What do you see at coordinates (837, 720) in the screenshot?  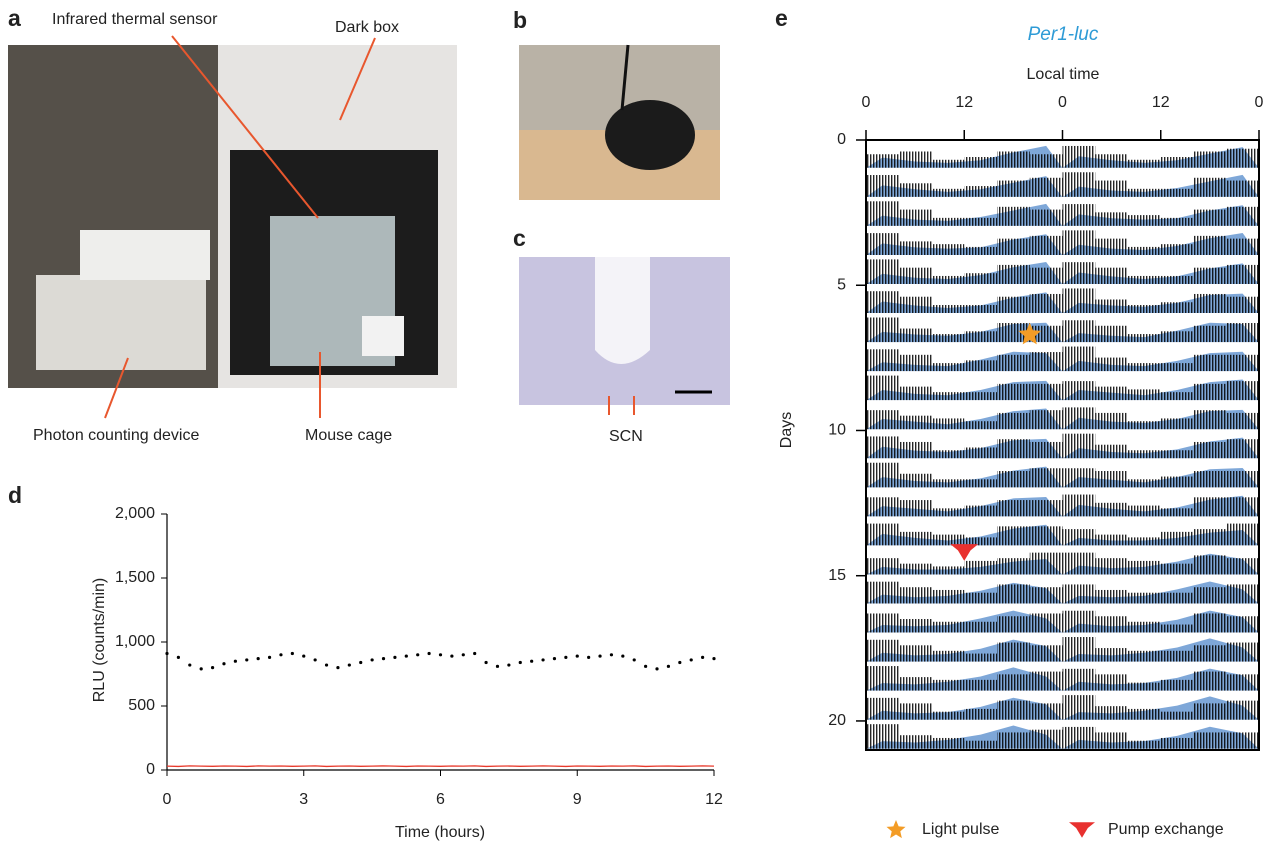 I see `y-tick-label: 20` at bounding box center [837, 720].